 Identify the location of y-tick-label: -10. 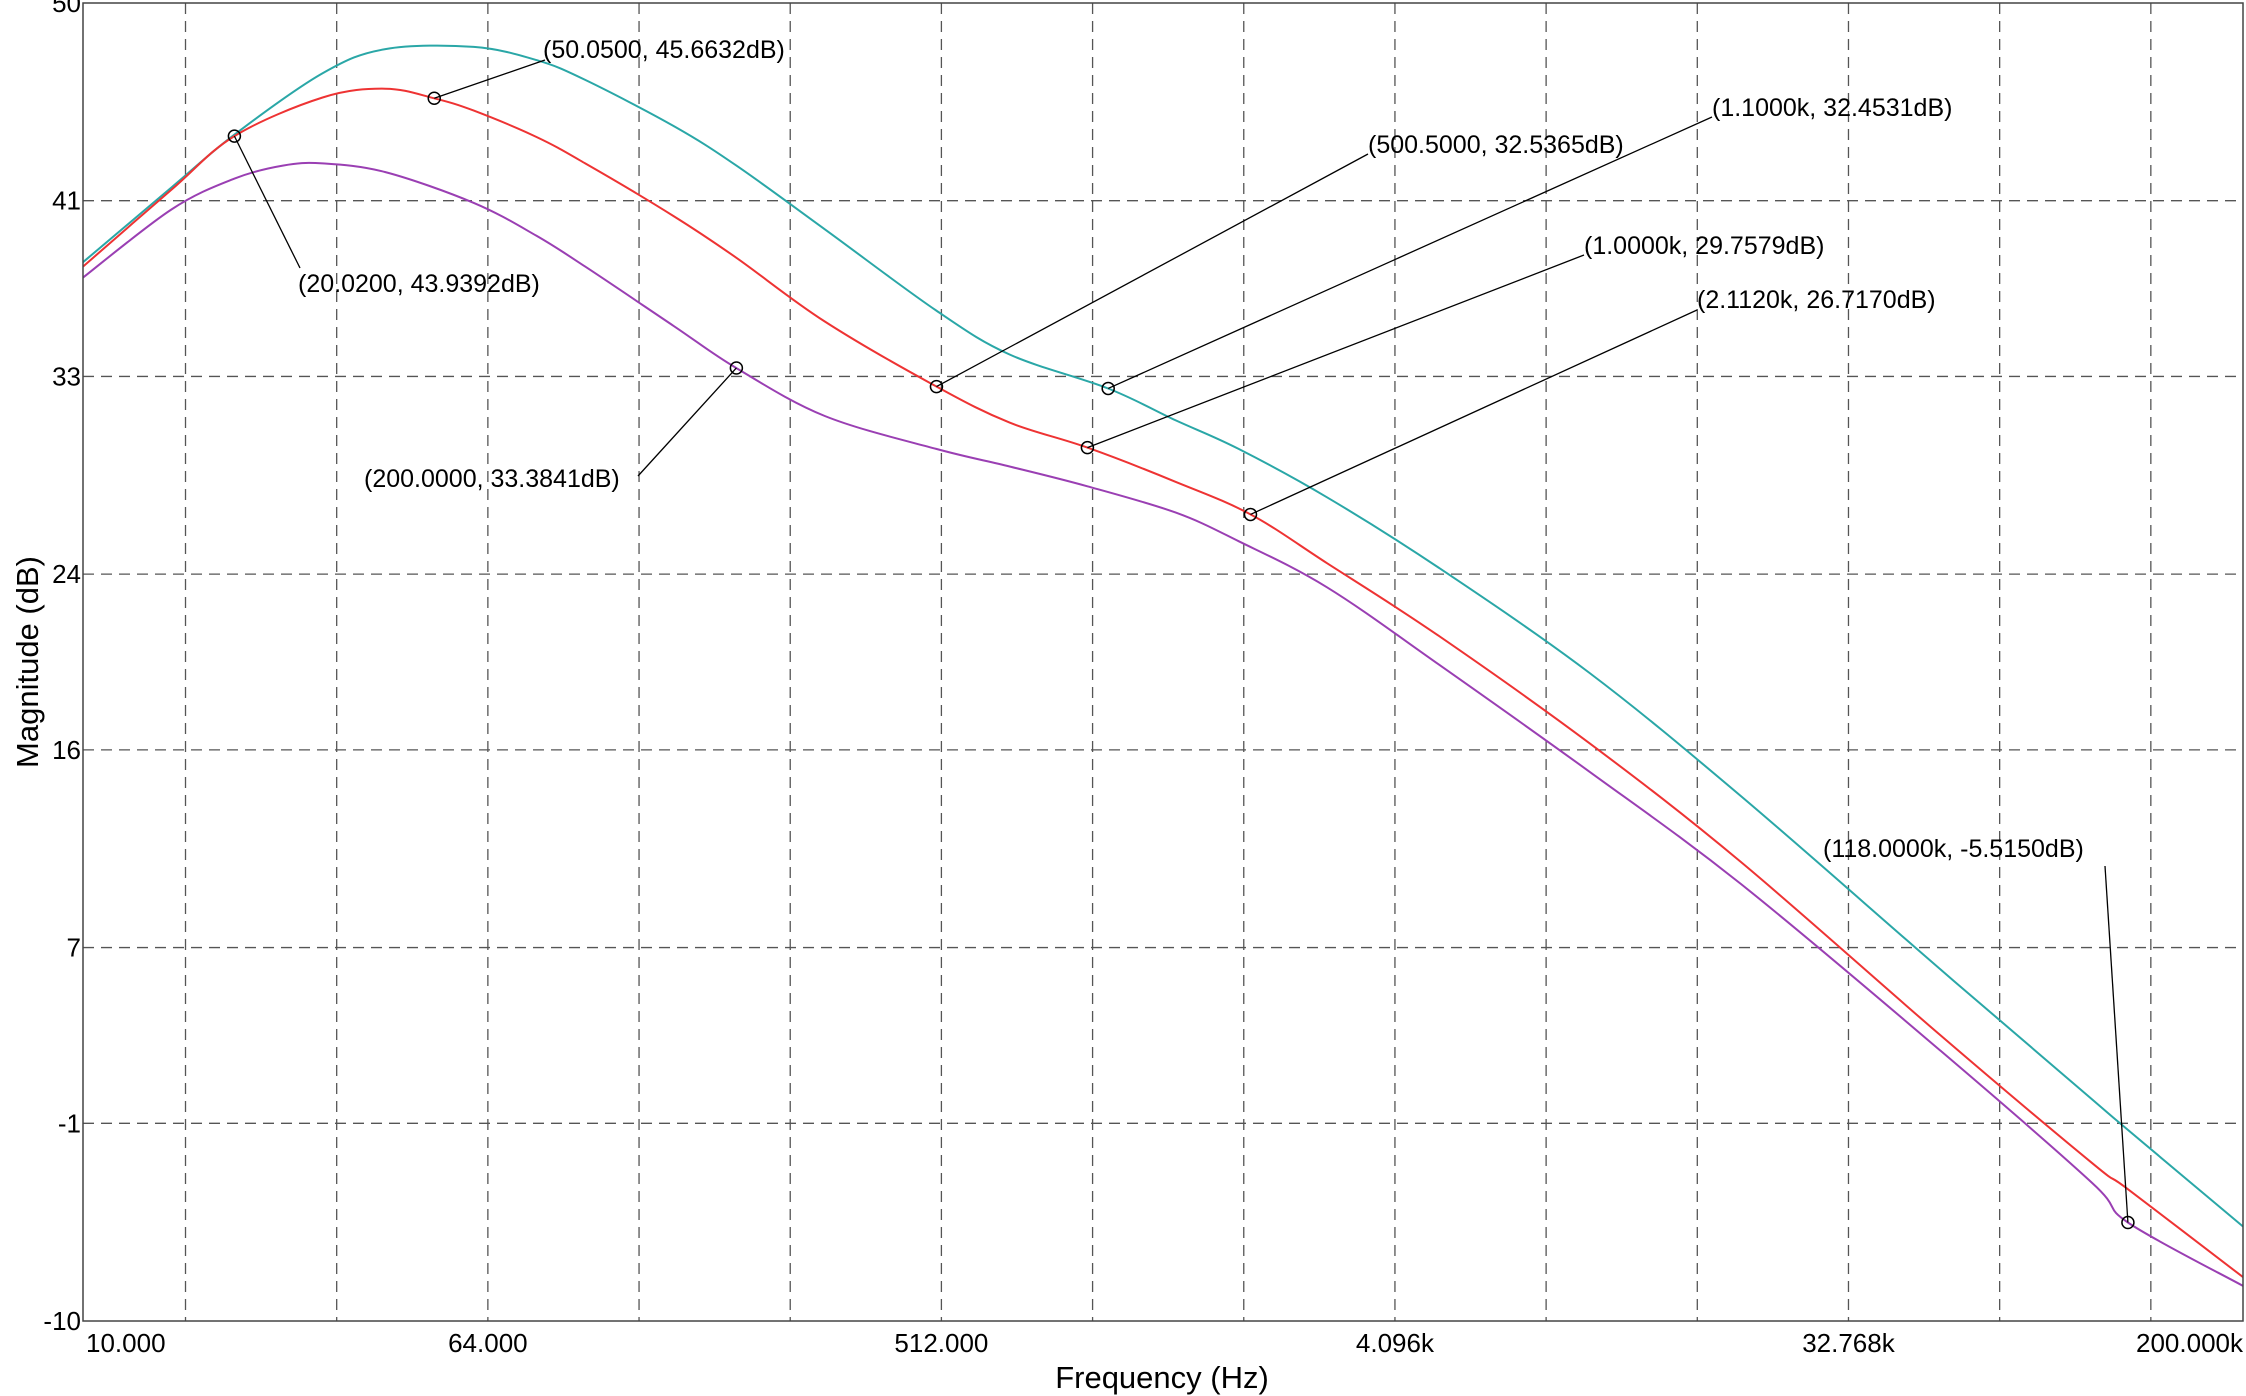
(62, 1321).